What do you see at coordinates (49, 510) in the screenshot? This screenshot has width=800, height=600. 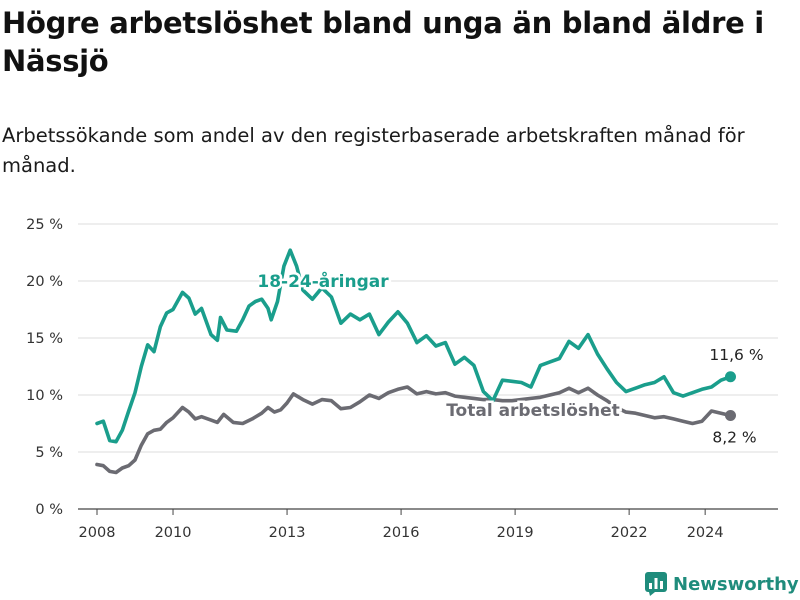 I see `y-tick-label: 0 %` at bounding box center [49, 510].